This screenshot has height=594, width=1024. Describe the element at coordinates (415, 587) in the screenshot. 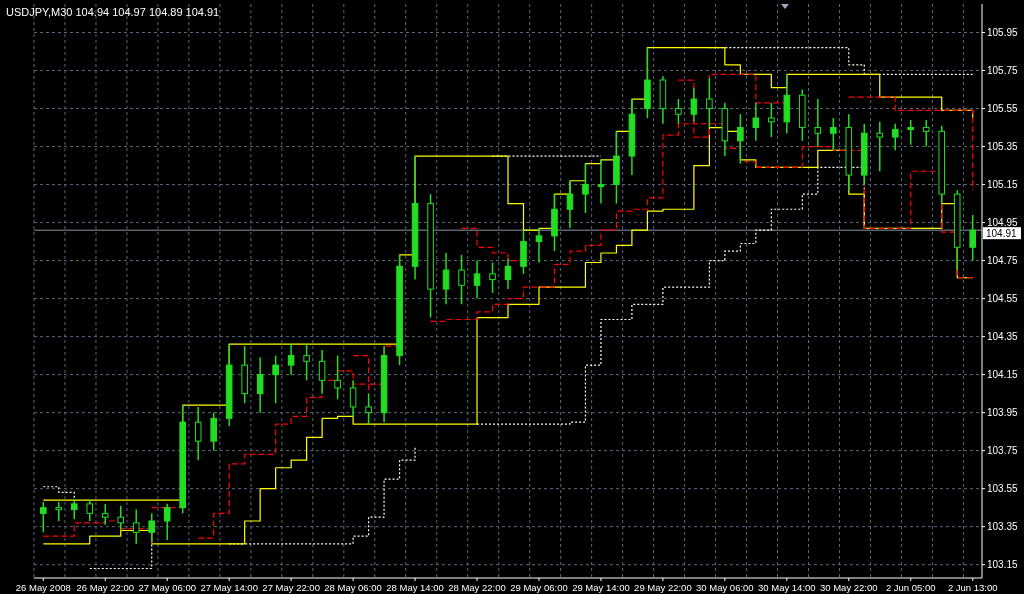

I see `x-tick-label: 28 May 14:00` at that location.